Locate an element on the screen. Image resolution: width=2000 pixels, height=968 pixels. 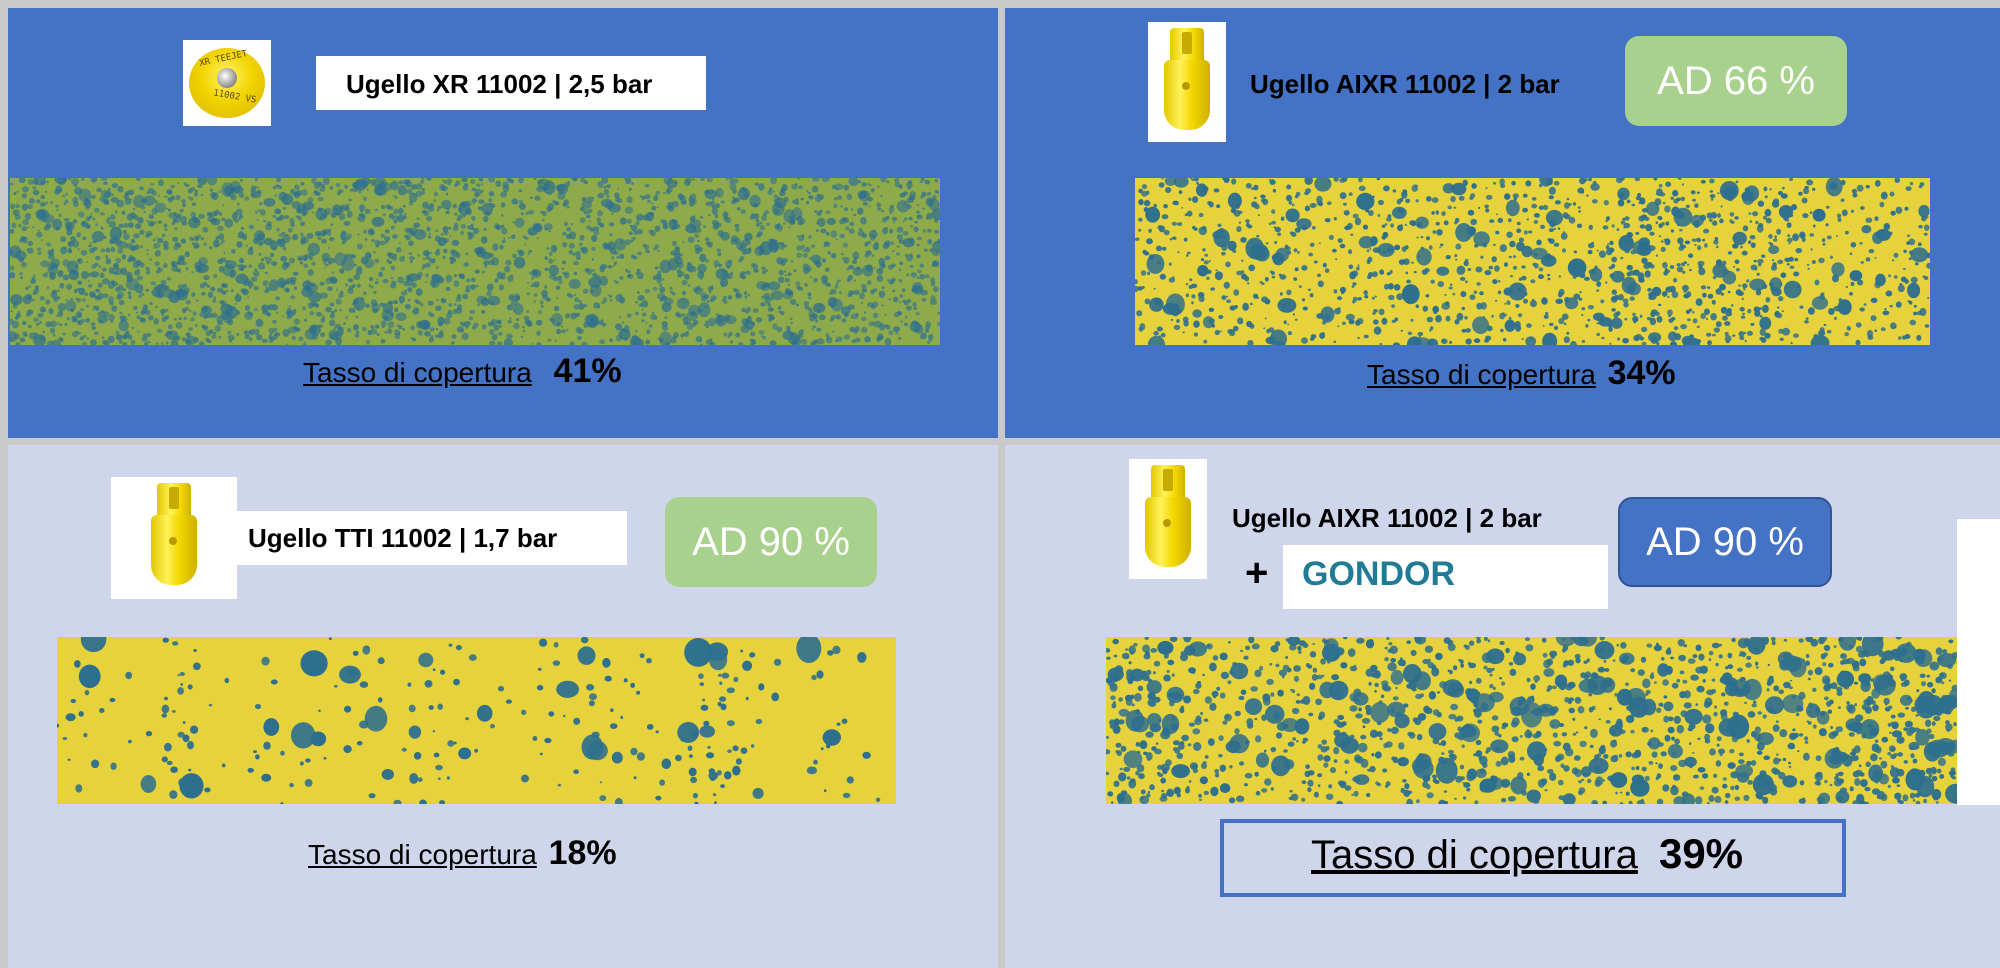
nozzle-label: Ugello TTI 11002 | 1,7 bar is located at coordinates (403, 538).